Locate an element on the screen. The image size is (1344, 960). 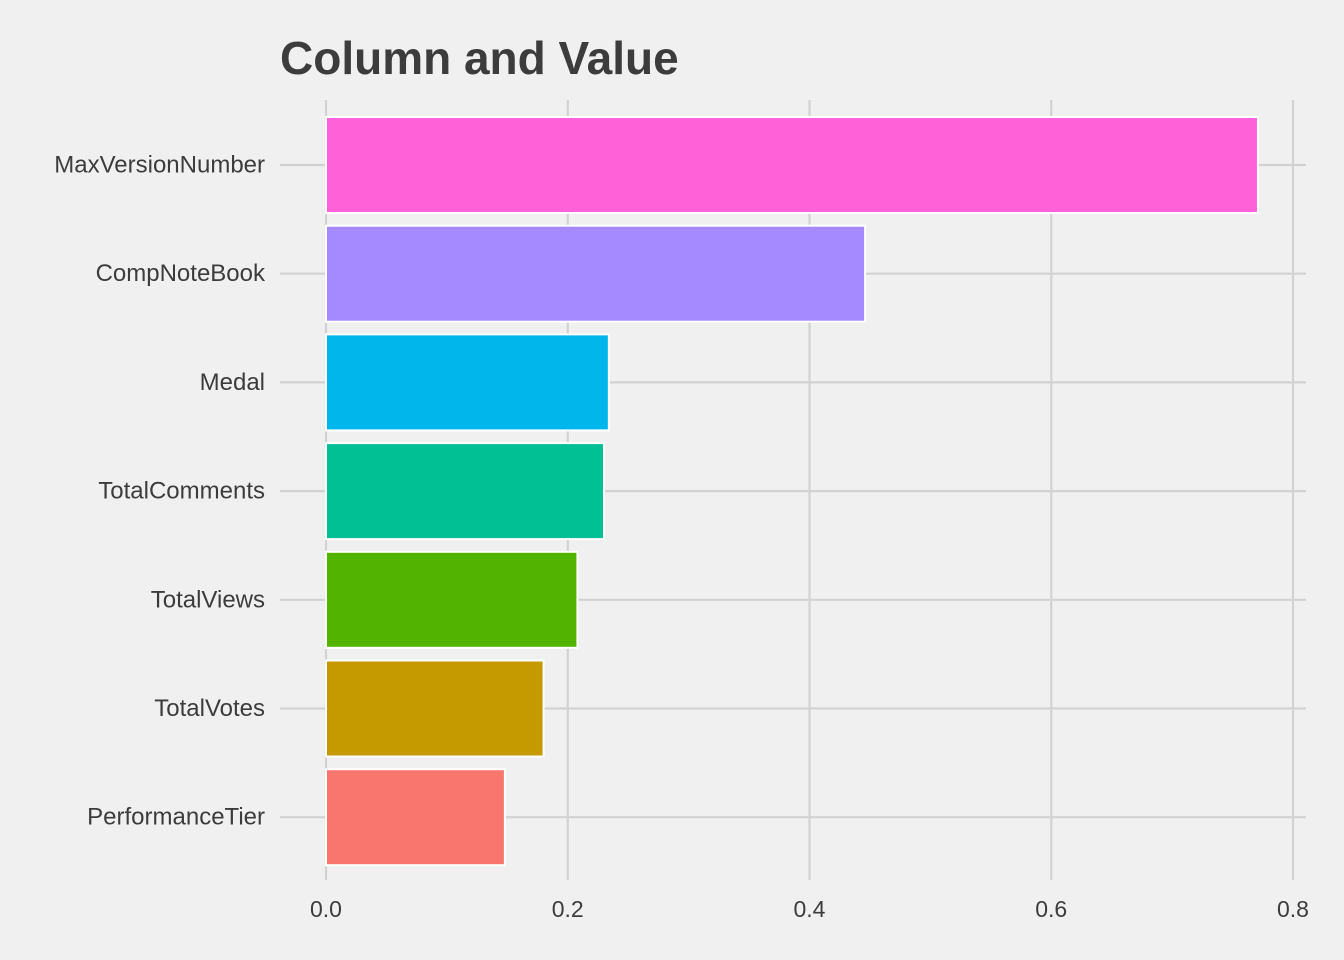
y-tick-label: TotalVotes is located at coordinates (209, 708).